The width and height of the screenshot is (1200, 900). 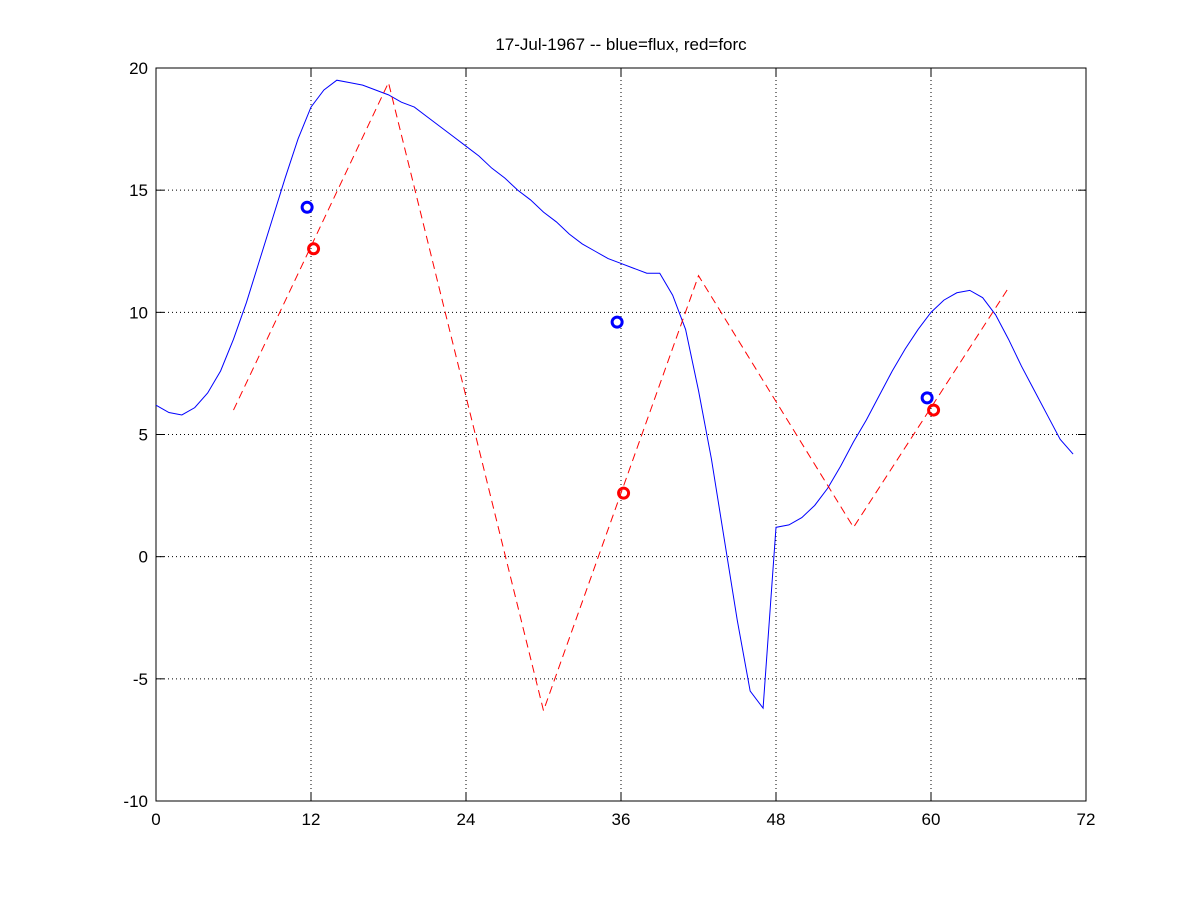 What do you see at coordinates (138, 68) in the screenshot?
I see `y-tick-label: 20` at bounding box center [138, 68].